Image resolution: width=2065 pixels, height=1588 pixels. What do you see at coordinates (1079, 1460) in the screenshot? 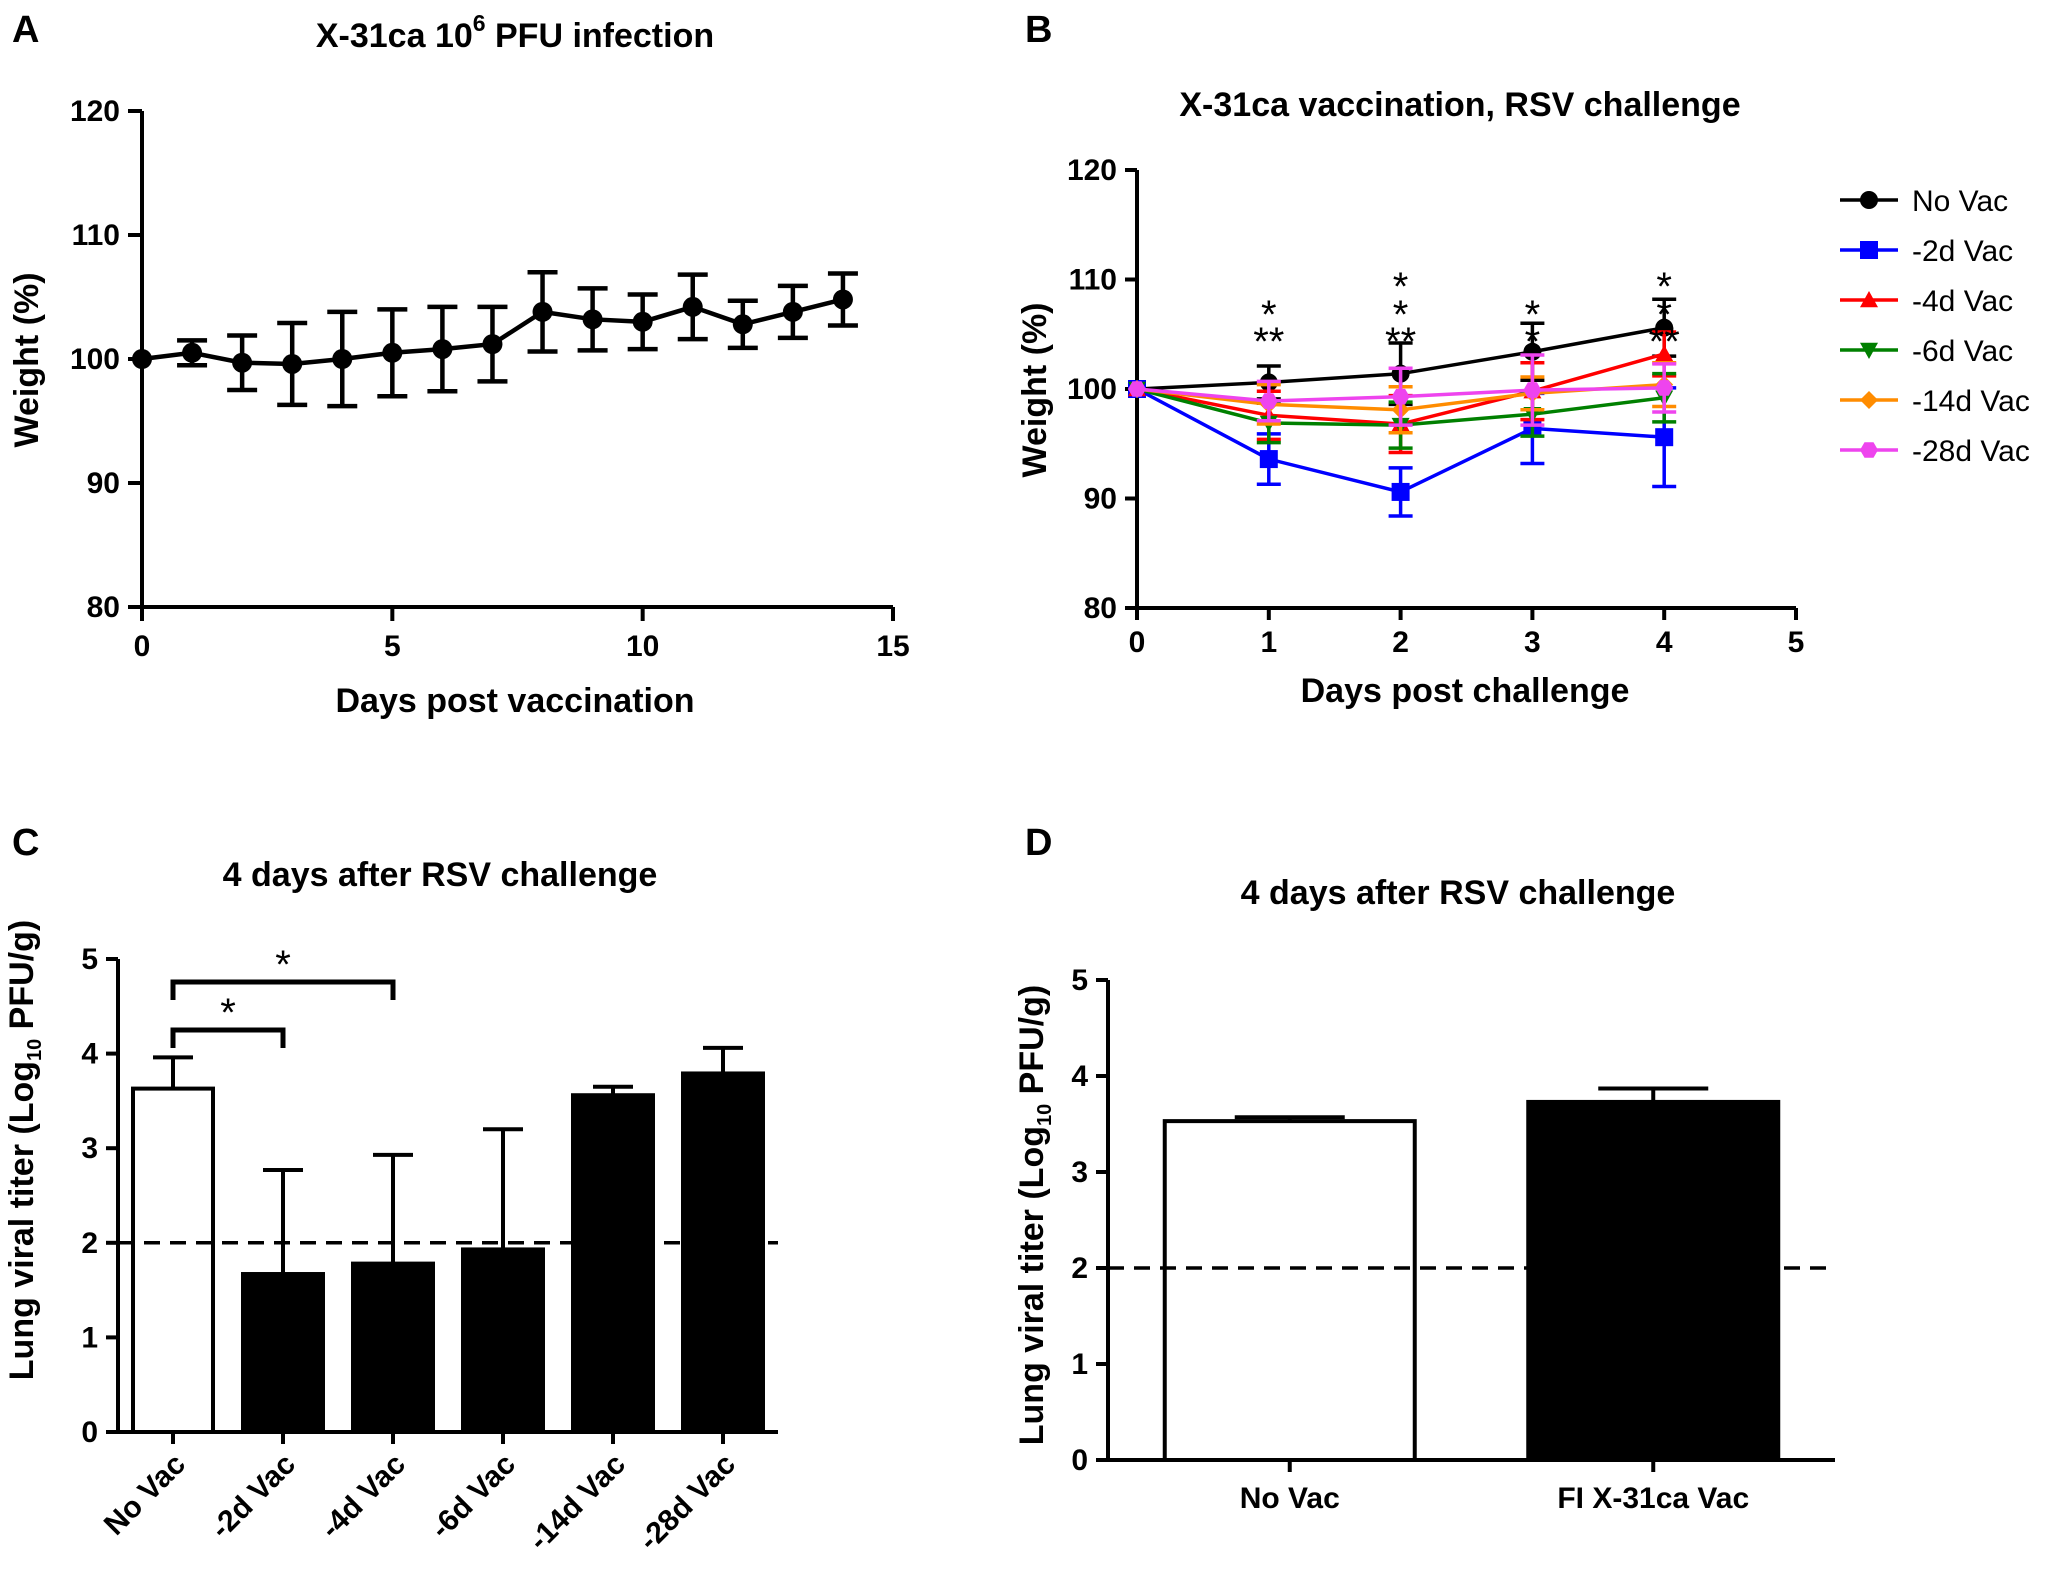
I see `y-tick-label: 0` at bounding box center [1079, 1460].